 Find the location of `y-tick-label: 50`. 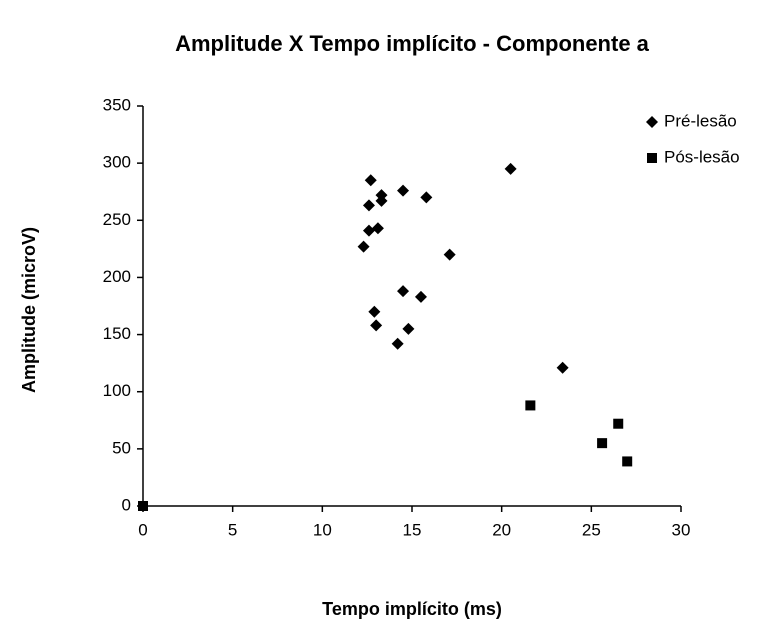

y-tick-label: 50 is located at coordinates (121, 447).